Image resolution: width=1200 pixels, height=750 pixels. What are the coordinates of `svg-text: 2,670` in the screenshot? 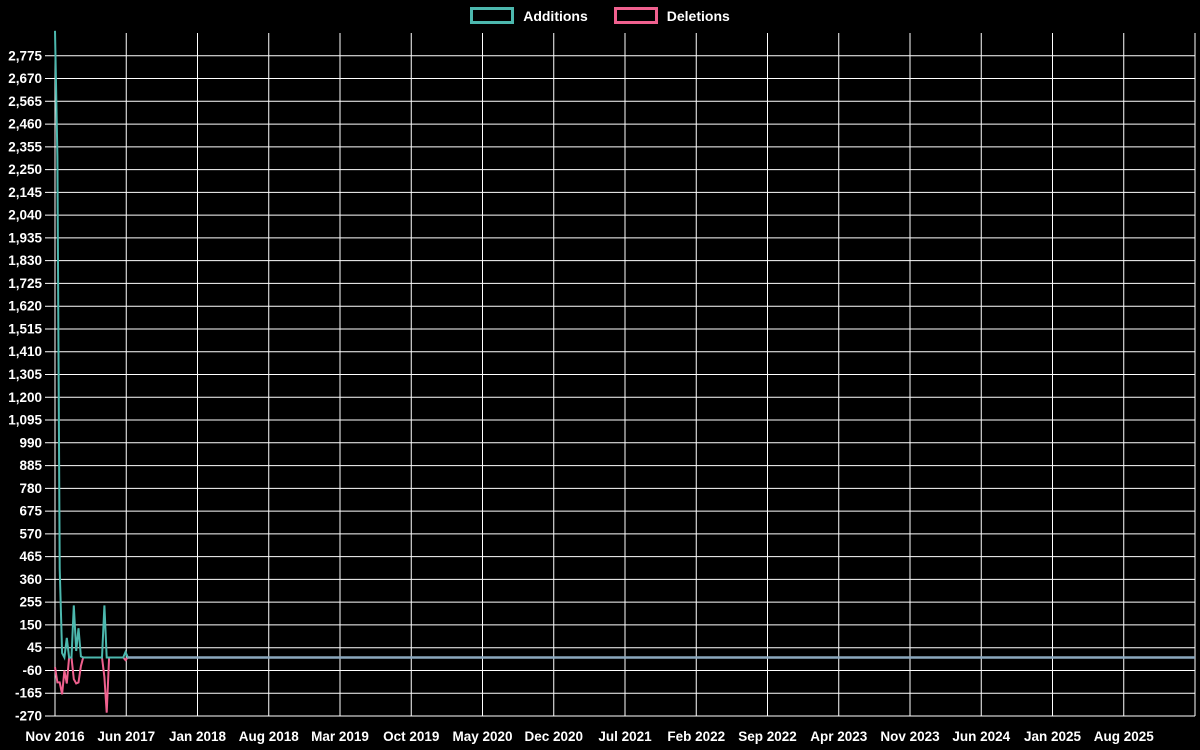 It's located at (25, 78).